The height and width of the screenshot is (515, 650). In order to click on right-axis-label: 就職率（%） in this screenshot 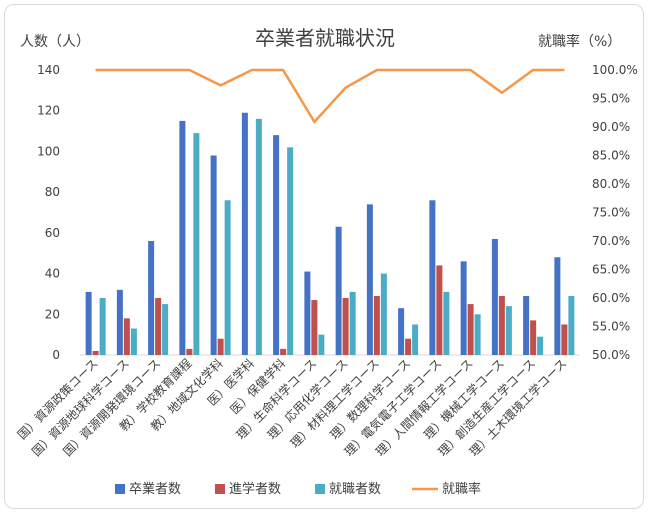, I will do `click(579, 41)`.